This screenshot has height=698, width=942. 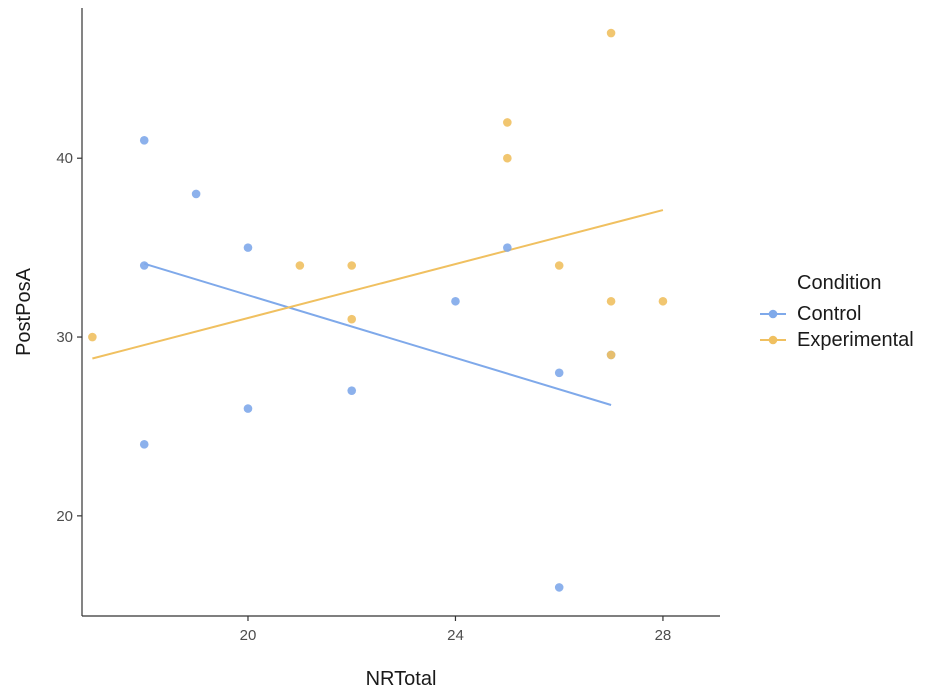 I want to click on x-tick-label: 28, so click(x=663, y=635).